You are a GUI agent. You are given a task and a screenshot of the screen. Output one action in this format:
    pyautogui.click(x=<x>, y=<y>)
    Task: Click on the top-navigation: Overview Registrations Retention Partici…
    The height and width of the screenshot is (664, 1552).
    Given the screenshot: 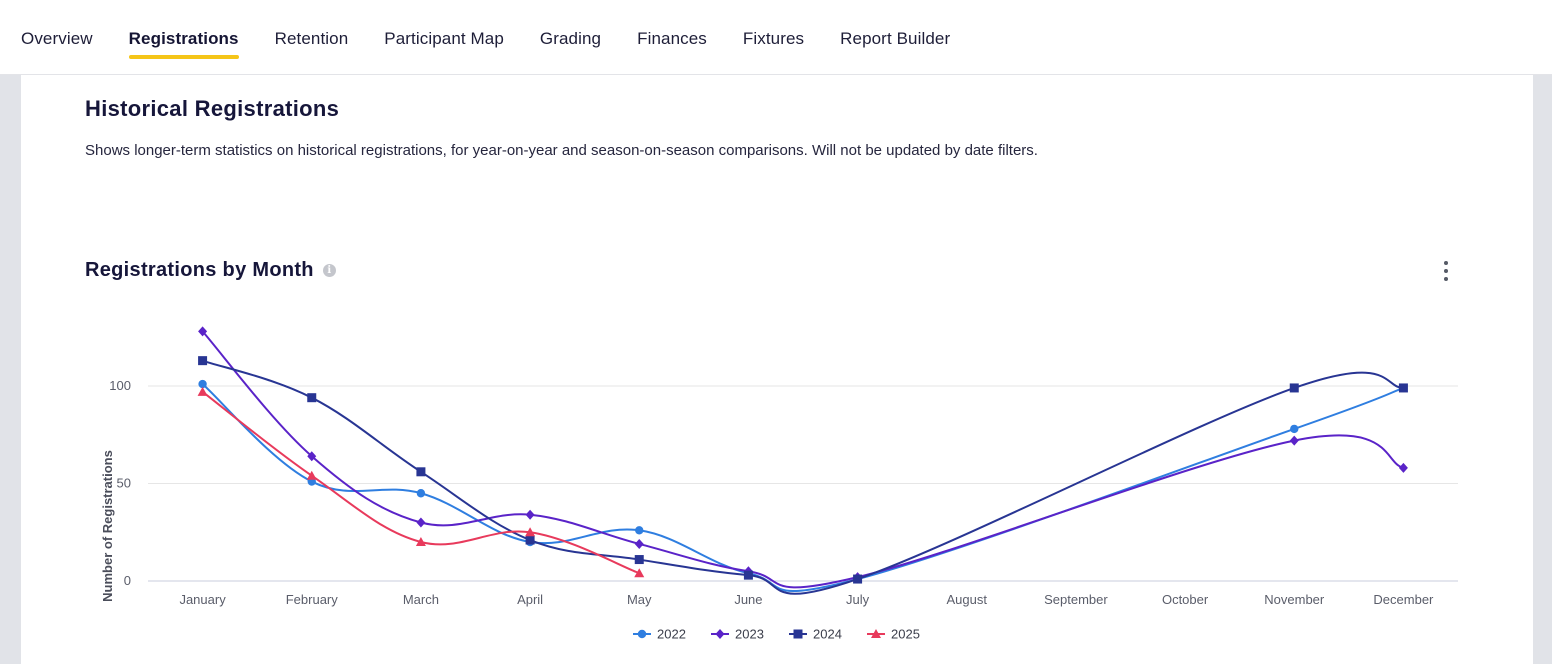 What is the action you would take?
    pyautogui.click(x=776, y=37)
    